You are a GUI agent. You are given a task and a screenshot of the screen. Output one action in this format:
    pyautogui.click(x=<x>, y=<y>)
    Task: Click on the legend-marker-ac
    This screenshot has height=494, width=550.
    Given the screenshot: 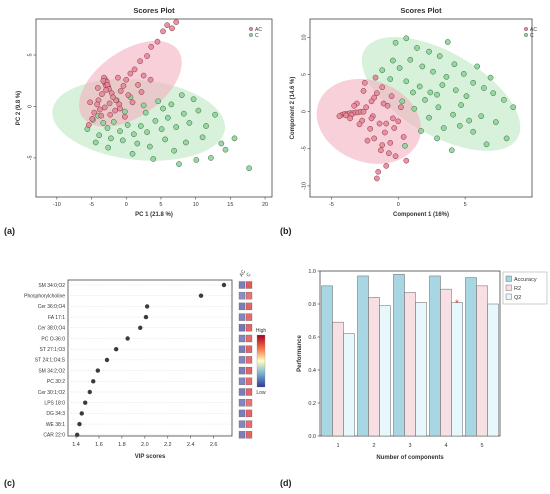 What is the action you would take?
    pyautogui.click(x=525, y=29)
    